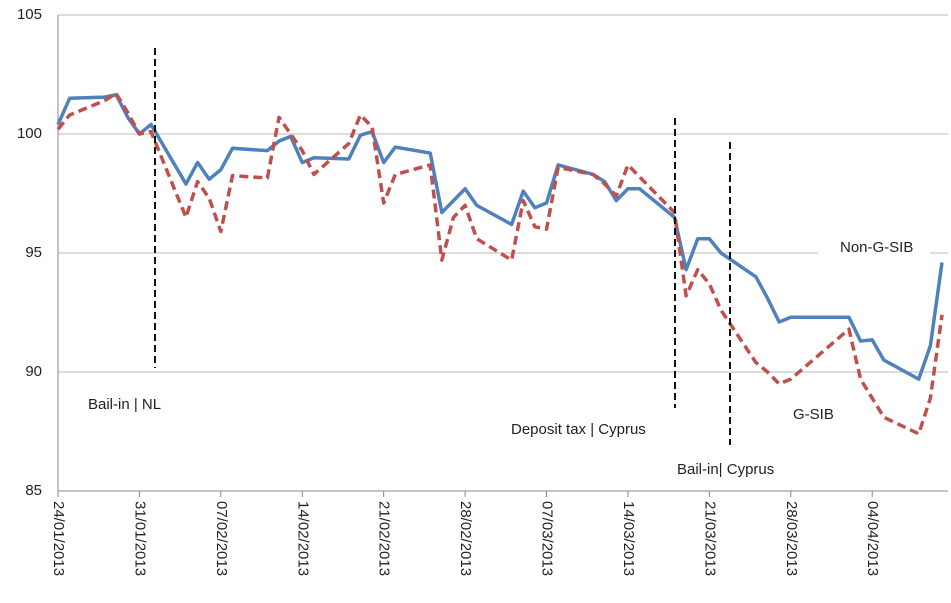 The width and height of the screenshot is (951, 603). I want to click on y-tick-label: 85, so click(33, 490).